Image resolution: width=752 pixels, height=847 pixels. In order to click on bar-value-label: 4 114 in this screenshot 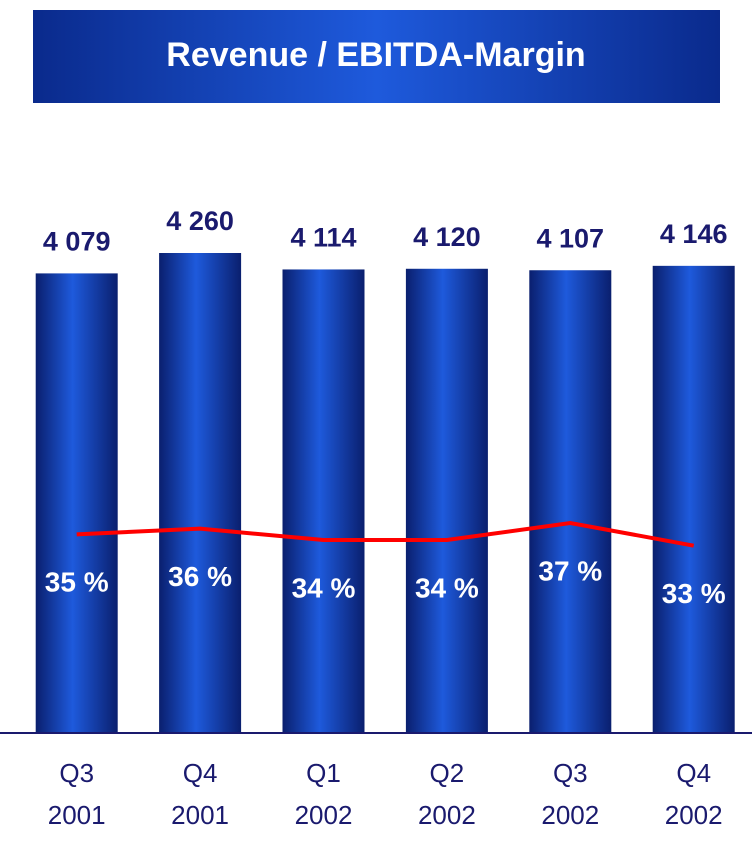, I will do `click(323, 238)`.